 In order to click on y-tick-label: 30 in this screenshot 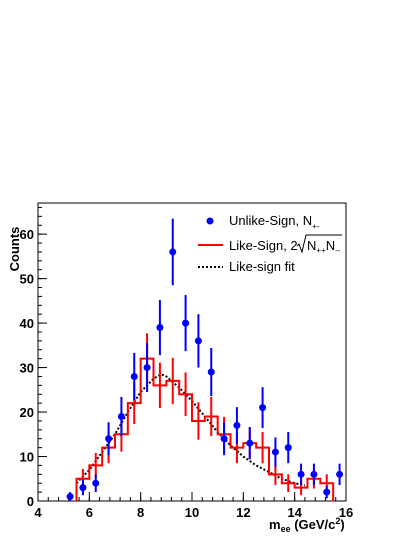, I will do `click(27, 368)`.